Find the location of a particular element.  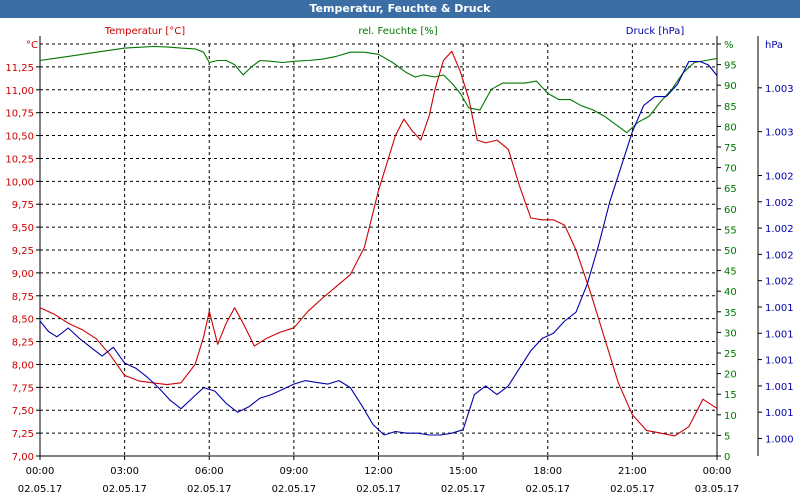

humidity-tick-label: 70 is located at coordinates (730, 169).